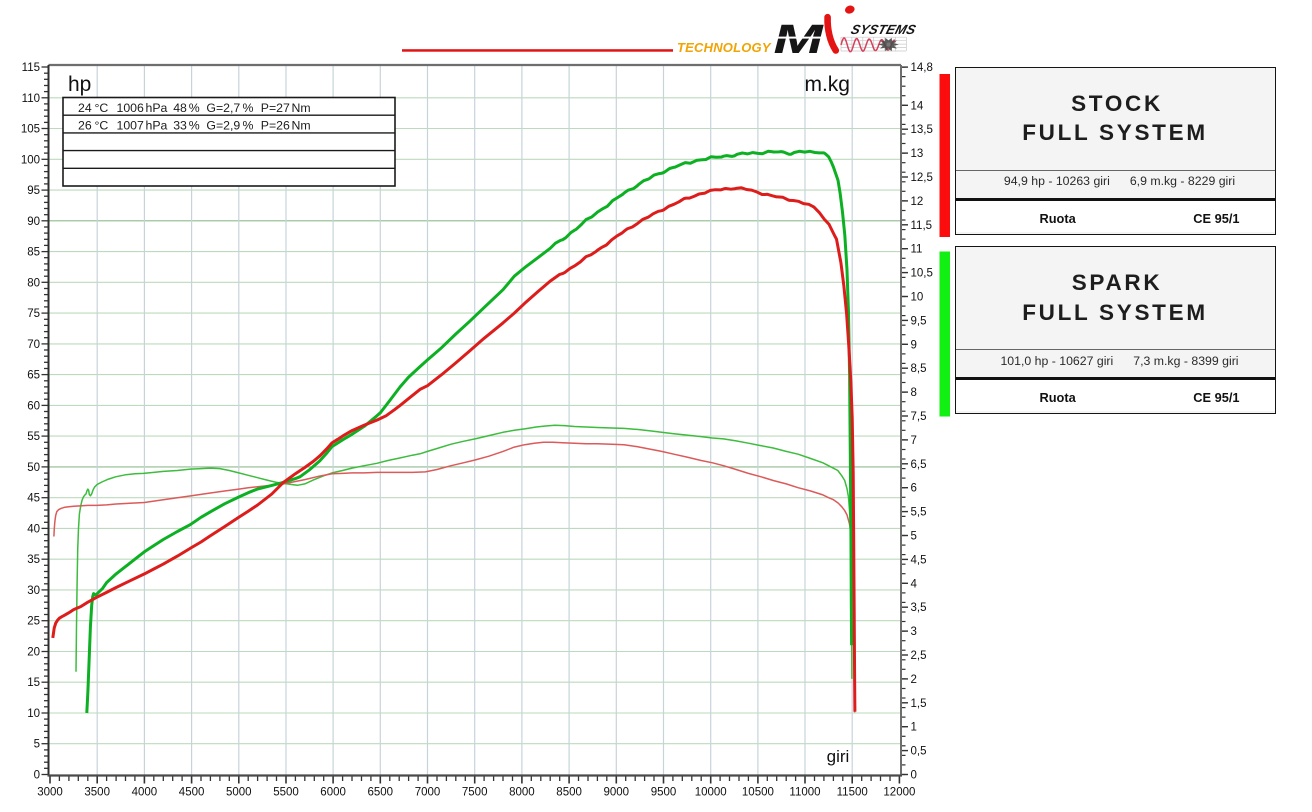 The width and height of the screenshot is (1312, 812). Describe the element at coordinates (919, 513) in the screenshot. I see `svg-text: 5,5` at that location.